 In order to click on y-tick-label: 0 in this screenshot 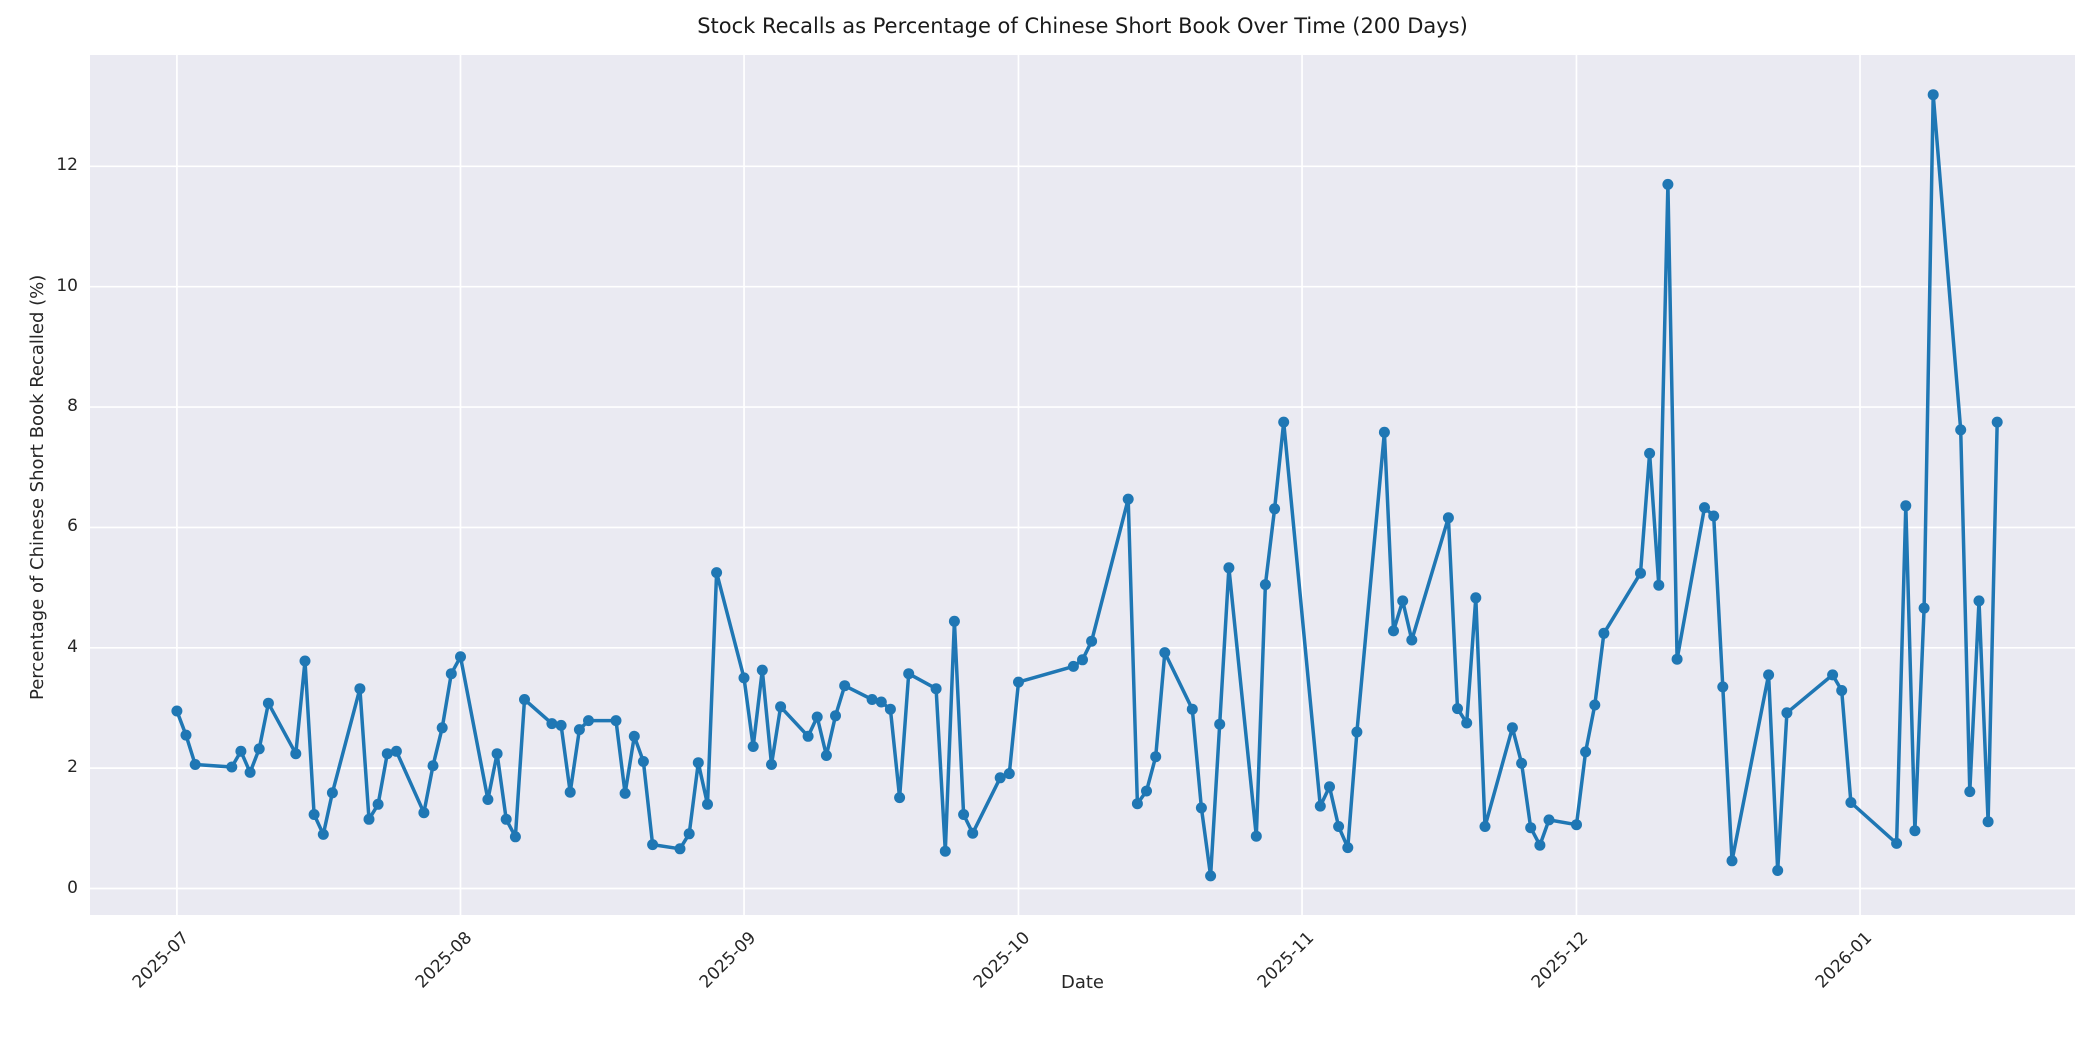, I will do `click(72, 887)`.